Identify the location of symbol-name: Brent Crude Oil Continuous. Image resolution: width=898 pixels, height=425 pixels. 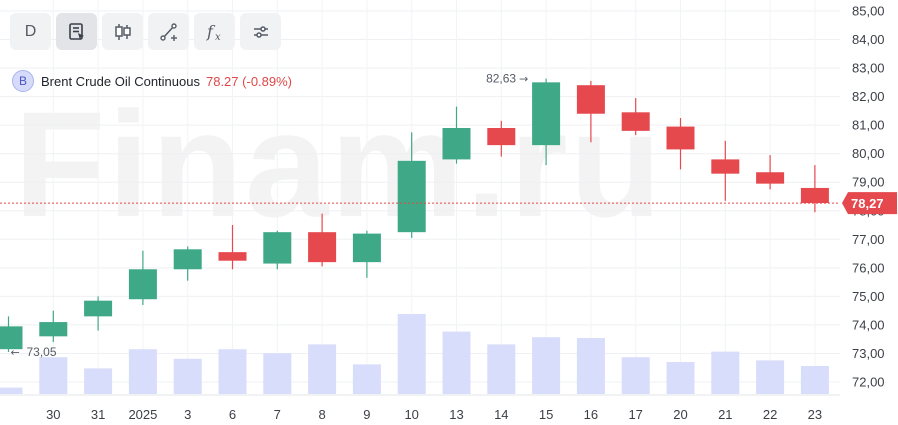
(120, 81).